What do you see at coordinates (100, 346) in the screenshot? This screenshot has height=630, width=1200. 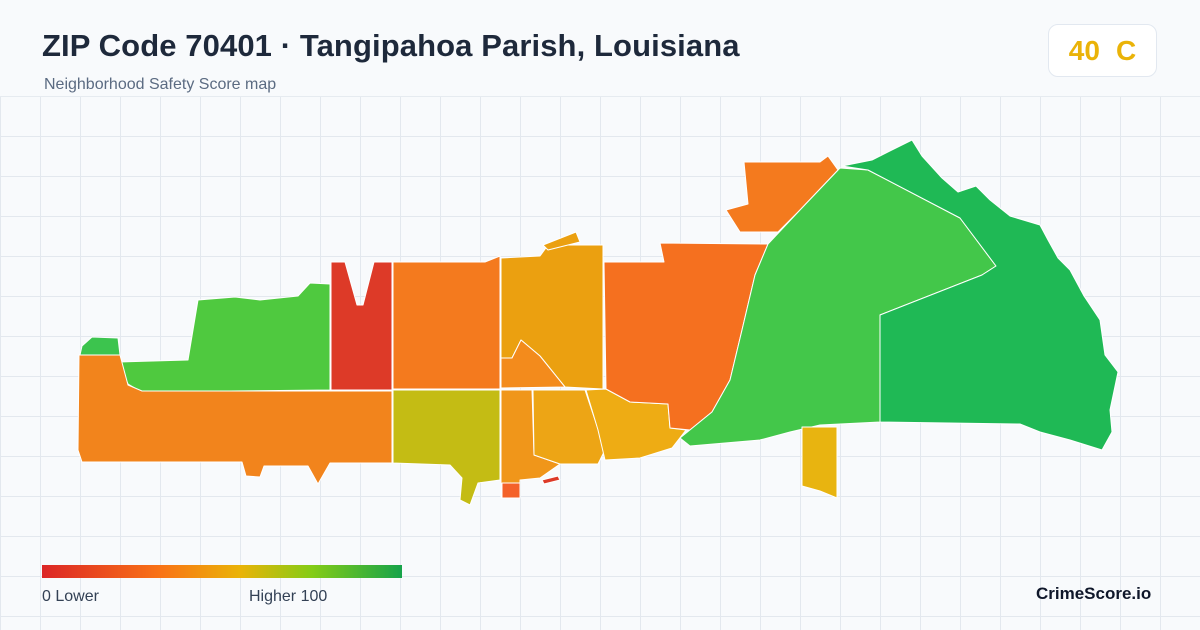 I see `map-region-northwest-strip-piece` at bounding box center [100, 346].